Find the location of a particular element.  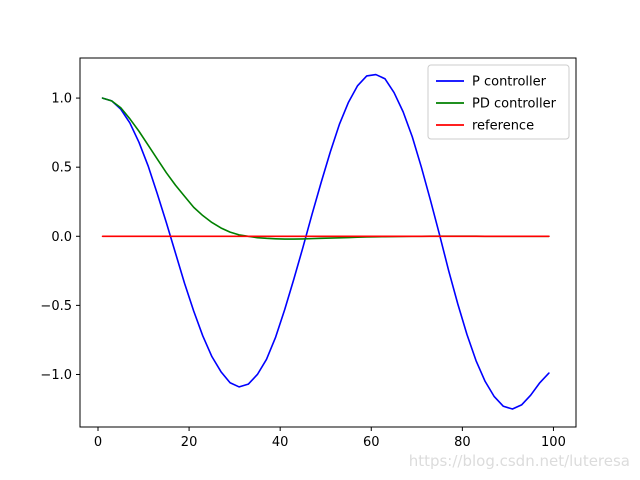

y-tick-label: 1.0 is located at coordinates (61, 99).